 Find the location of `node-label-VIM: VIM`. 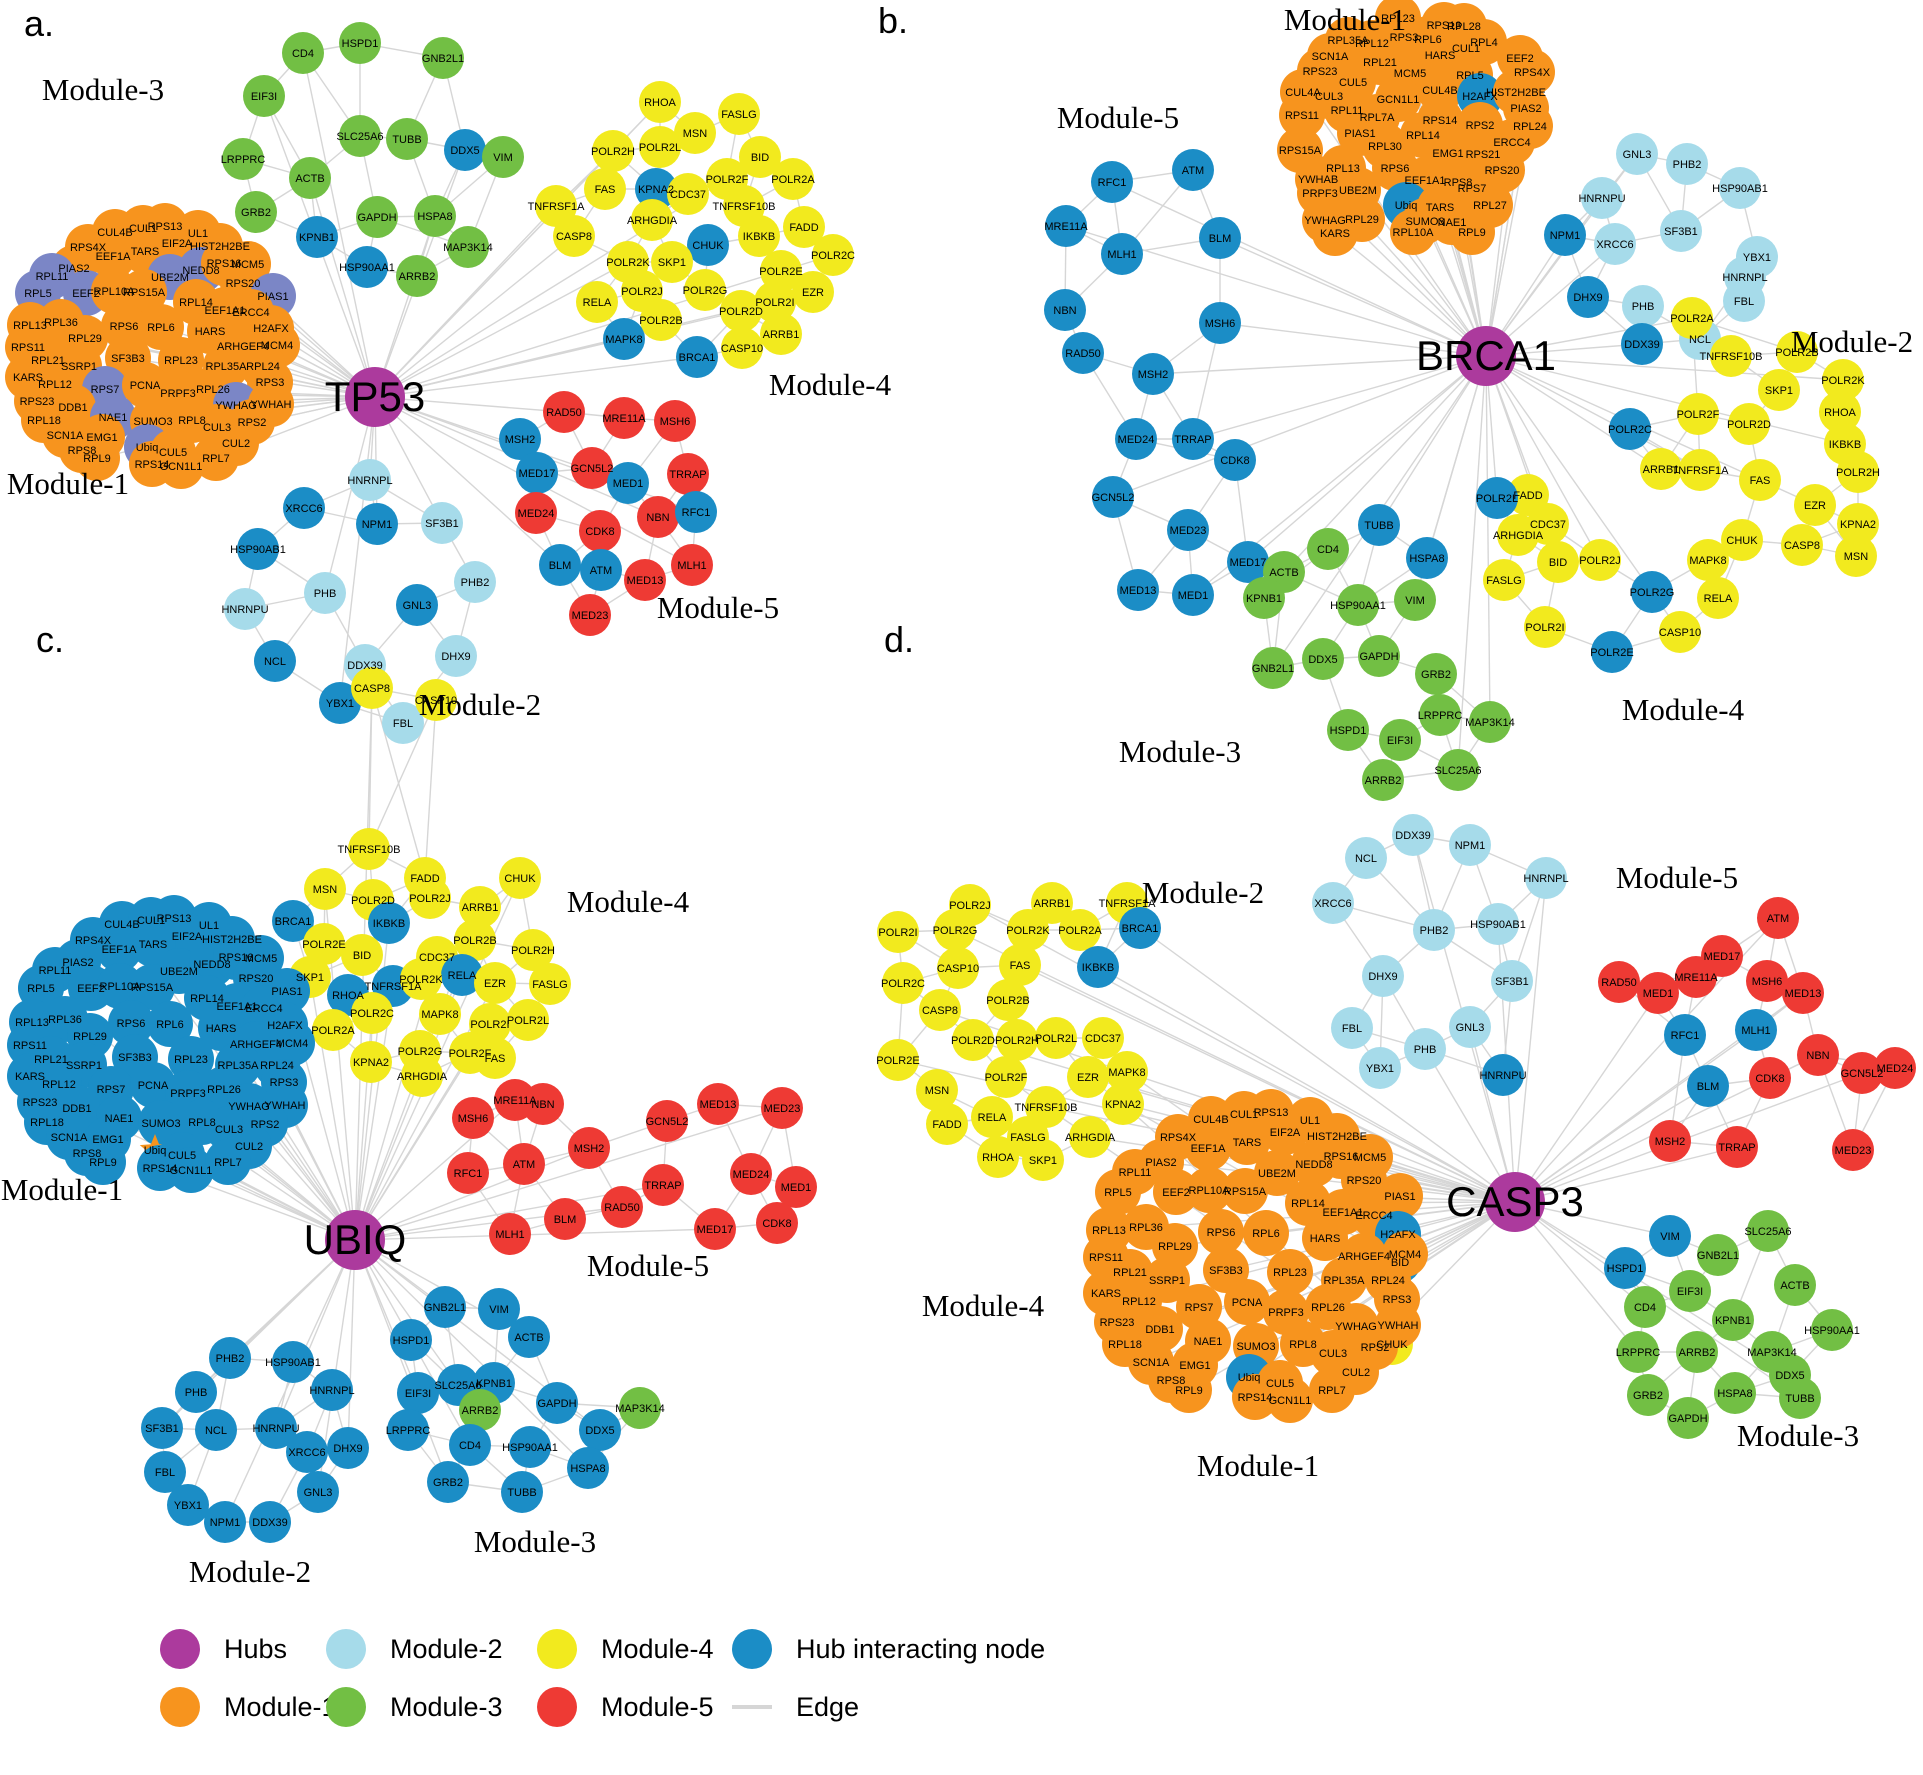

node-label-VIM: VIM is located at coordinates (503, 158).